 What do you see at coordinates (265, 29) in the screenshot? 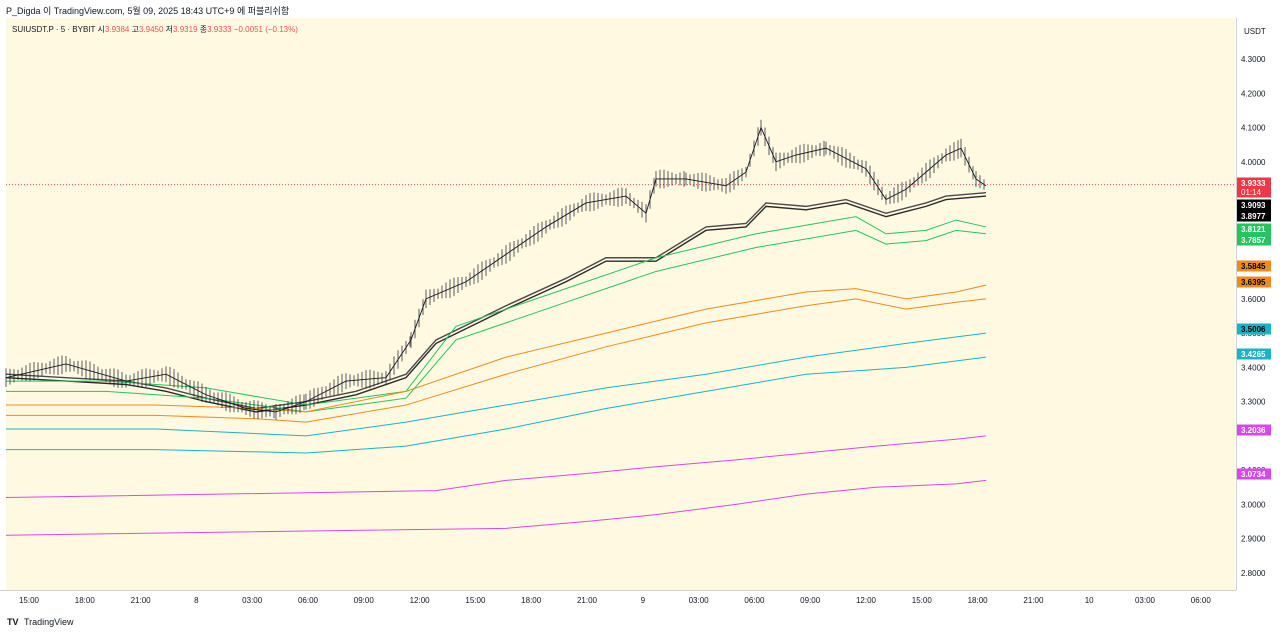
I see `change-value: −0.0051 (−0.13%)` at bounding box center [265, 29].